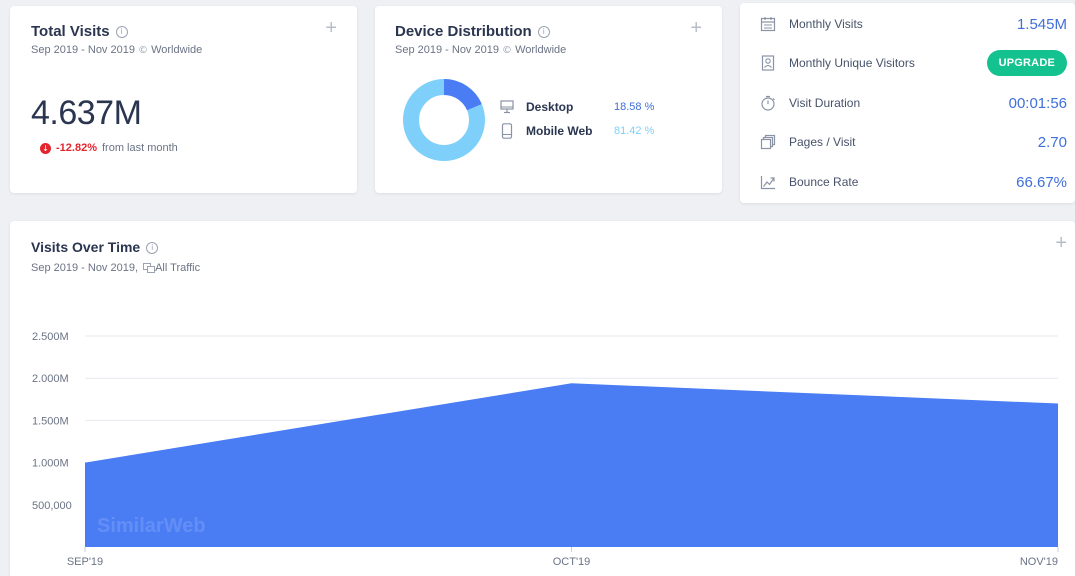 Image resolution: width=1075 pixels, height=576 pixels. What do you see at coordinates (768, 63) in the screenshot?
I see `id-card-icon` at bounding box center [768, 63].